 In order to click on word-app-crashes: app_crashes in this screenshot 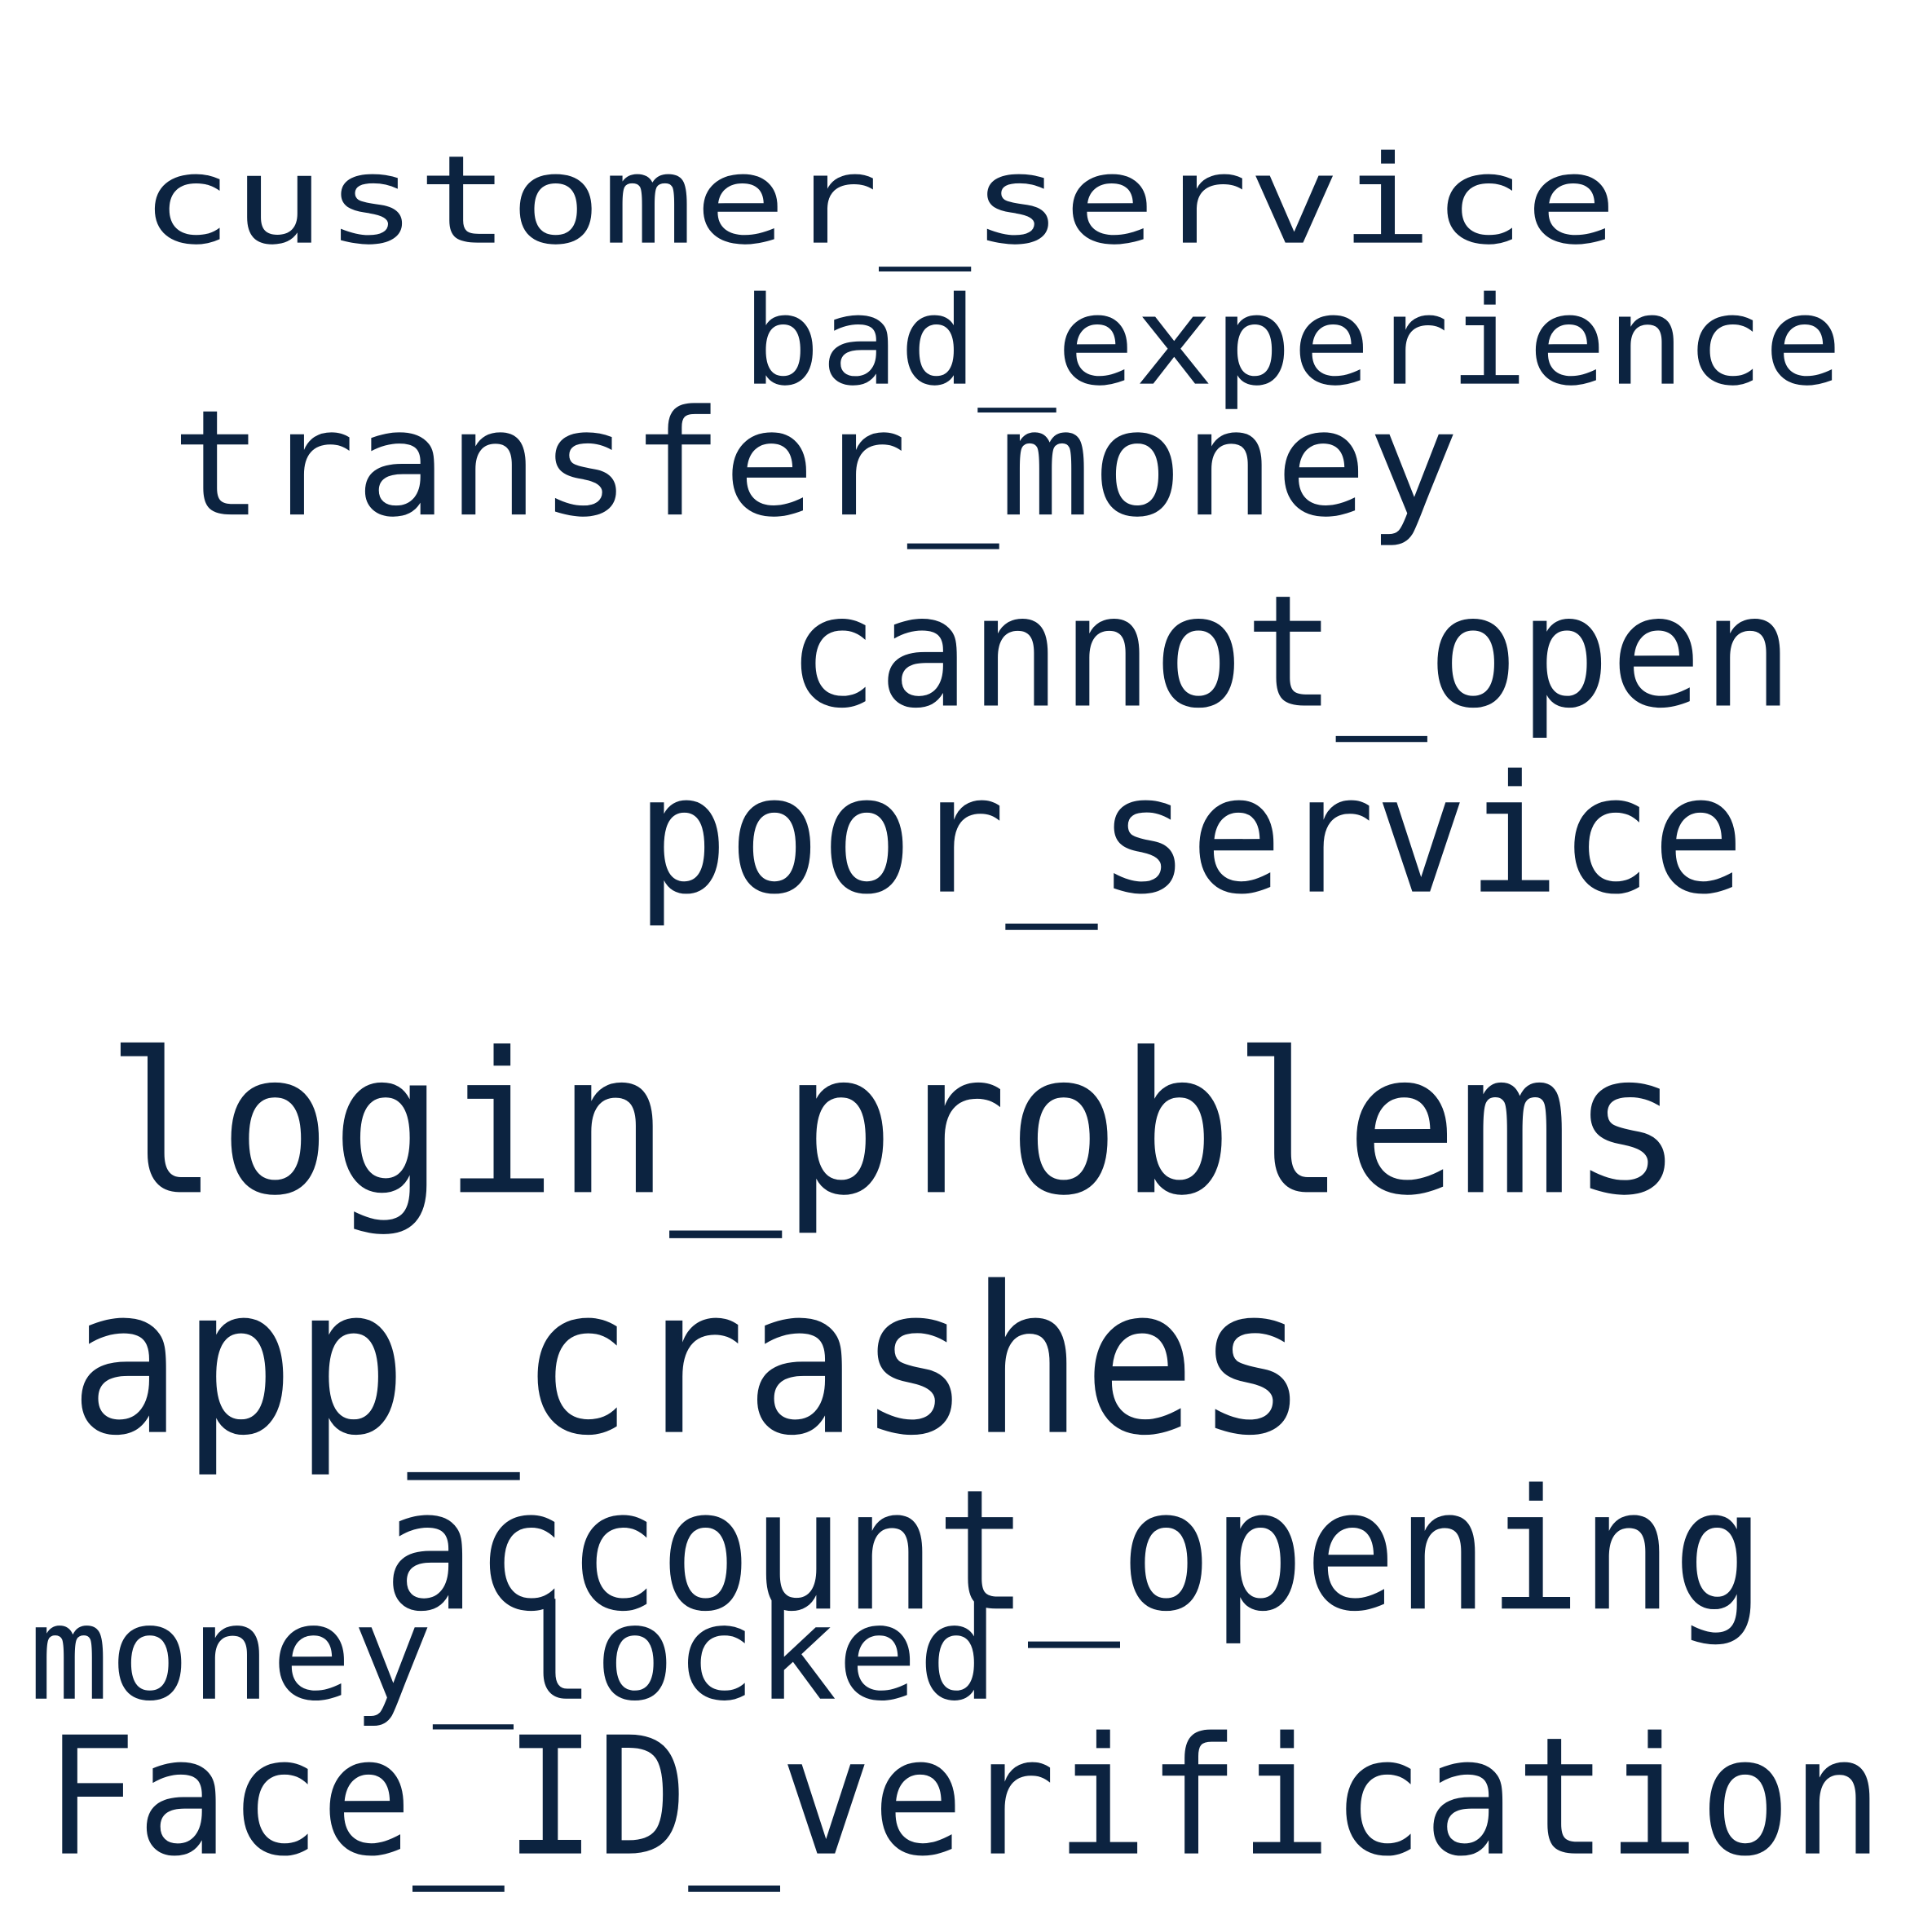, I will do `click(688, 1361)`.